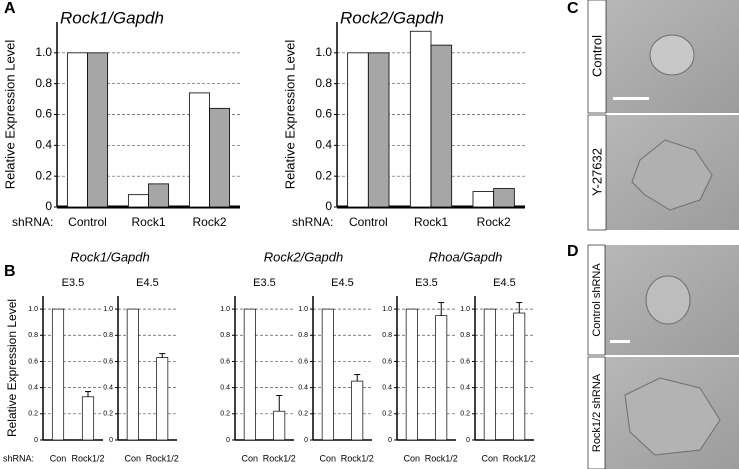 This screenshot has height=469, width=739. Describe the element at coordinates (10, 271) in the screenshot. I see `panel-letter: B` at that location.